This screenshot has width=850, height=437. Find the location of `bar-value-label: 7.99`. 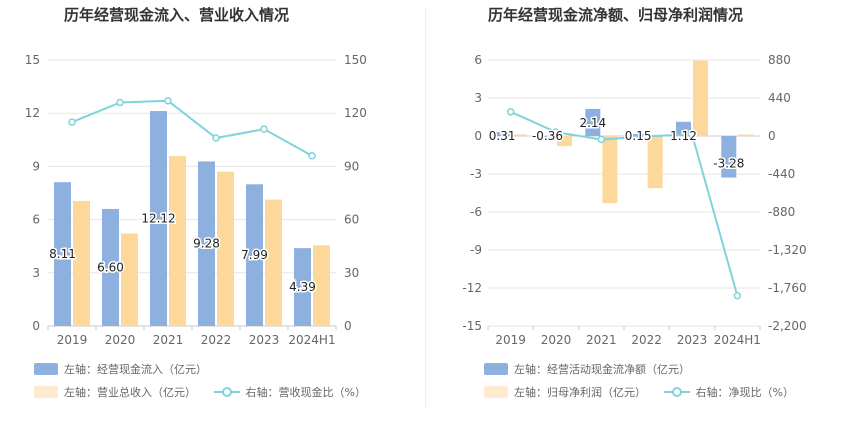

bar-value-label: 7.99 is located at coordinates (254, 255).